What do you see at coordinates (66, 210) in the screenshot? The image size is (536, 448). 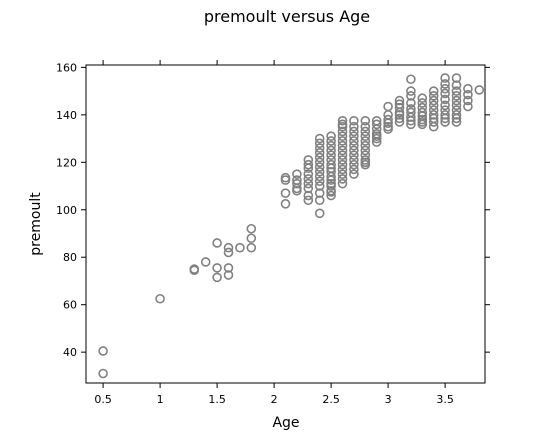 I see `y-tick-label: 100` at bounding box center [66, 210].